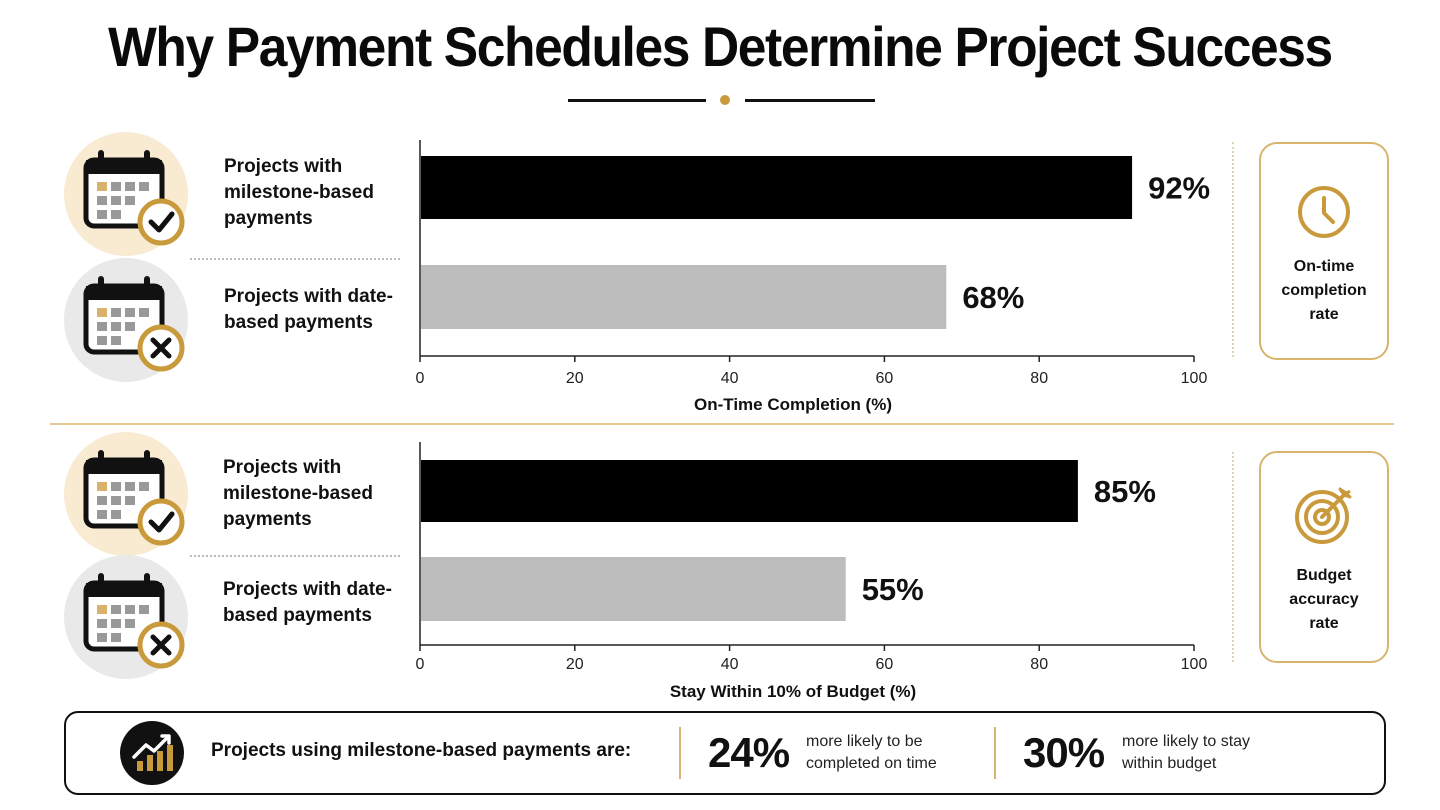 Image resolution: width=1440 pixels, height=810 pixels. What do you see at coordinates (1324, 290) in the screenshot?
I see `metric-label-on-time: On-time completion rate` at bounding box center [1324, 290].